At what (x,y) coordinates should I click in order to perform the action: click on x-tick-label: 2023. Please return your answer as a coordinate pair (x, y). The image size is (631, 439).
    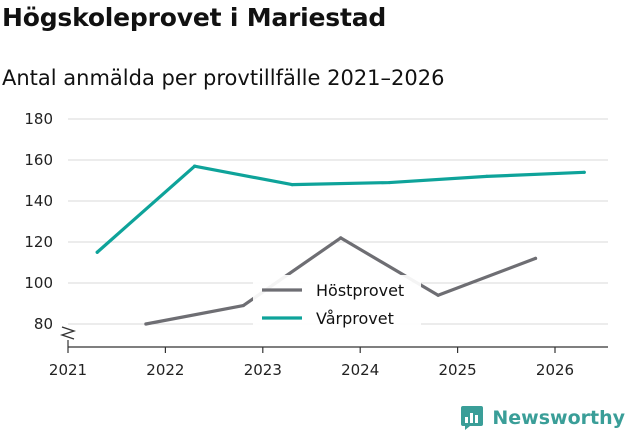
    Looking at the image, I should click on (263, 370).